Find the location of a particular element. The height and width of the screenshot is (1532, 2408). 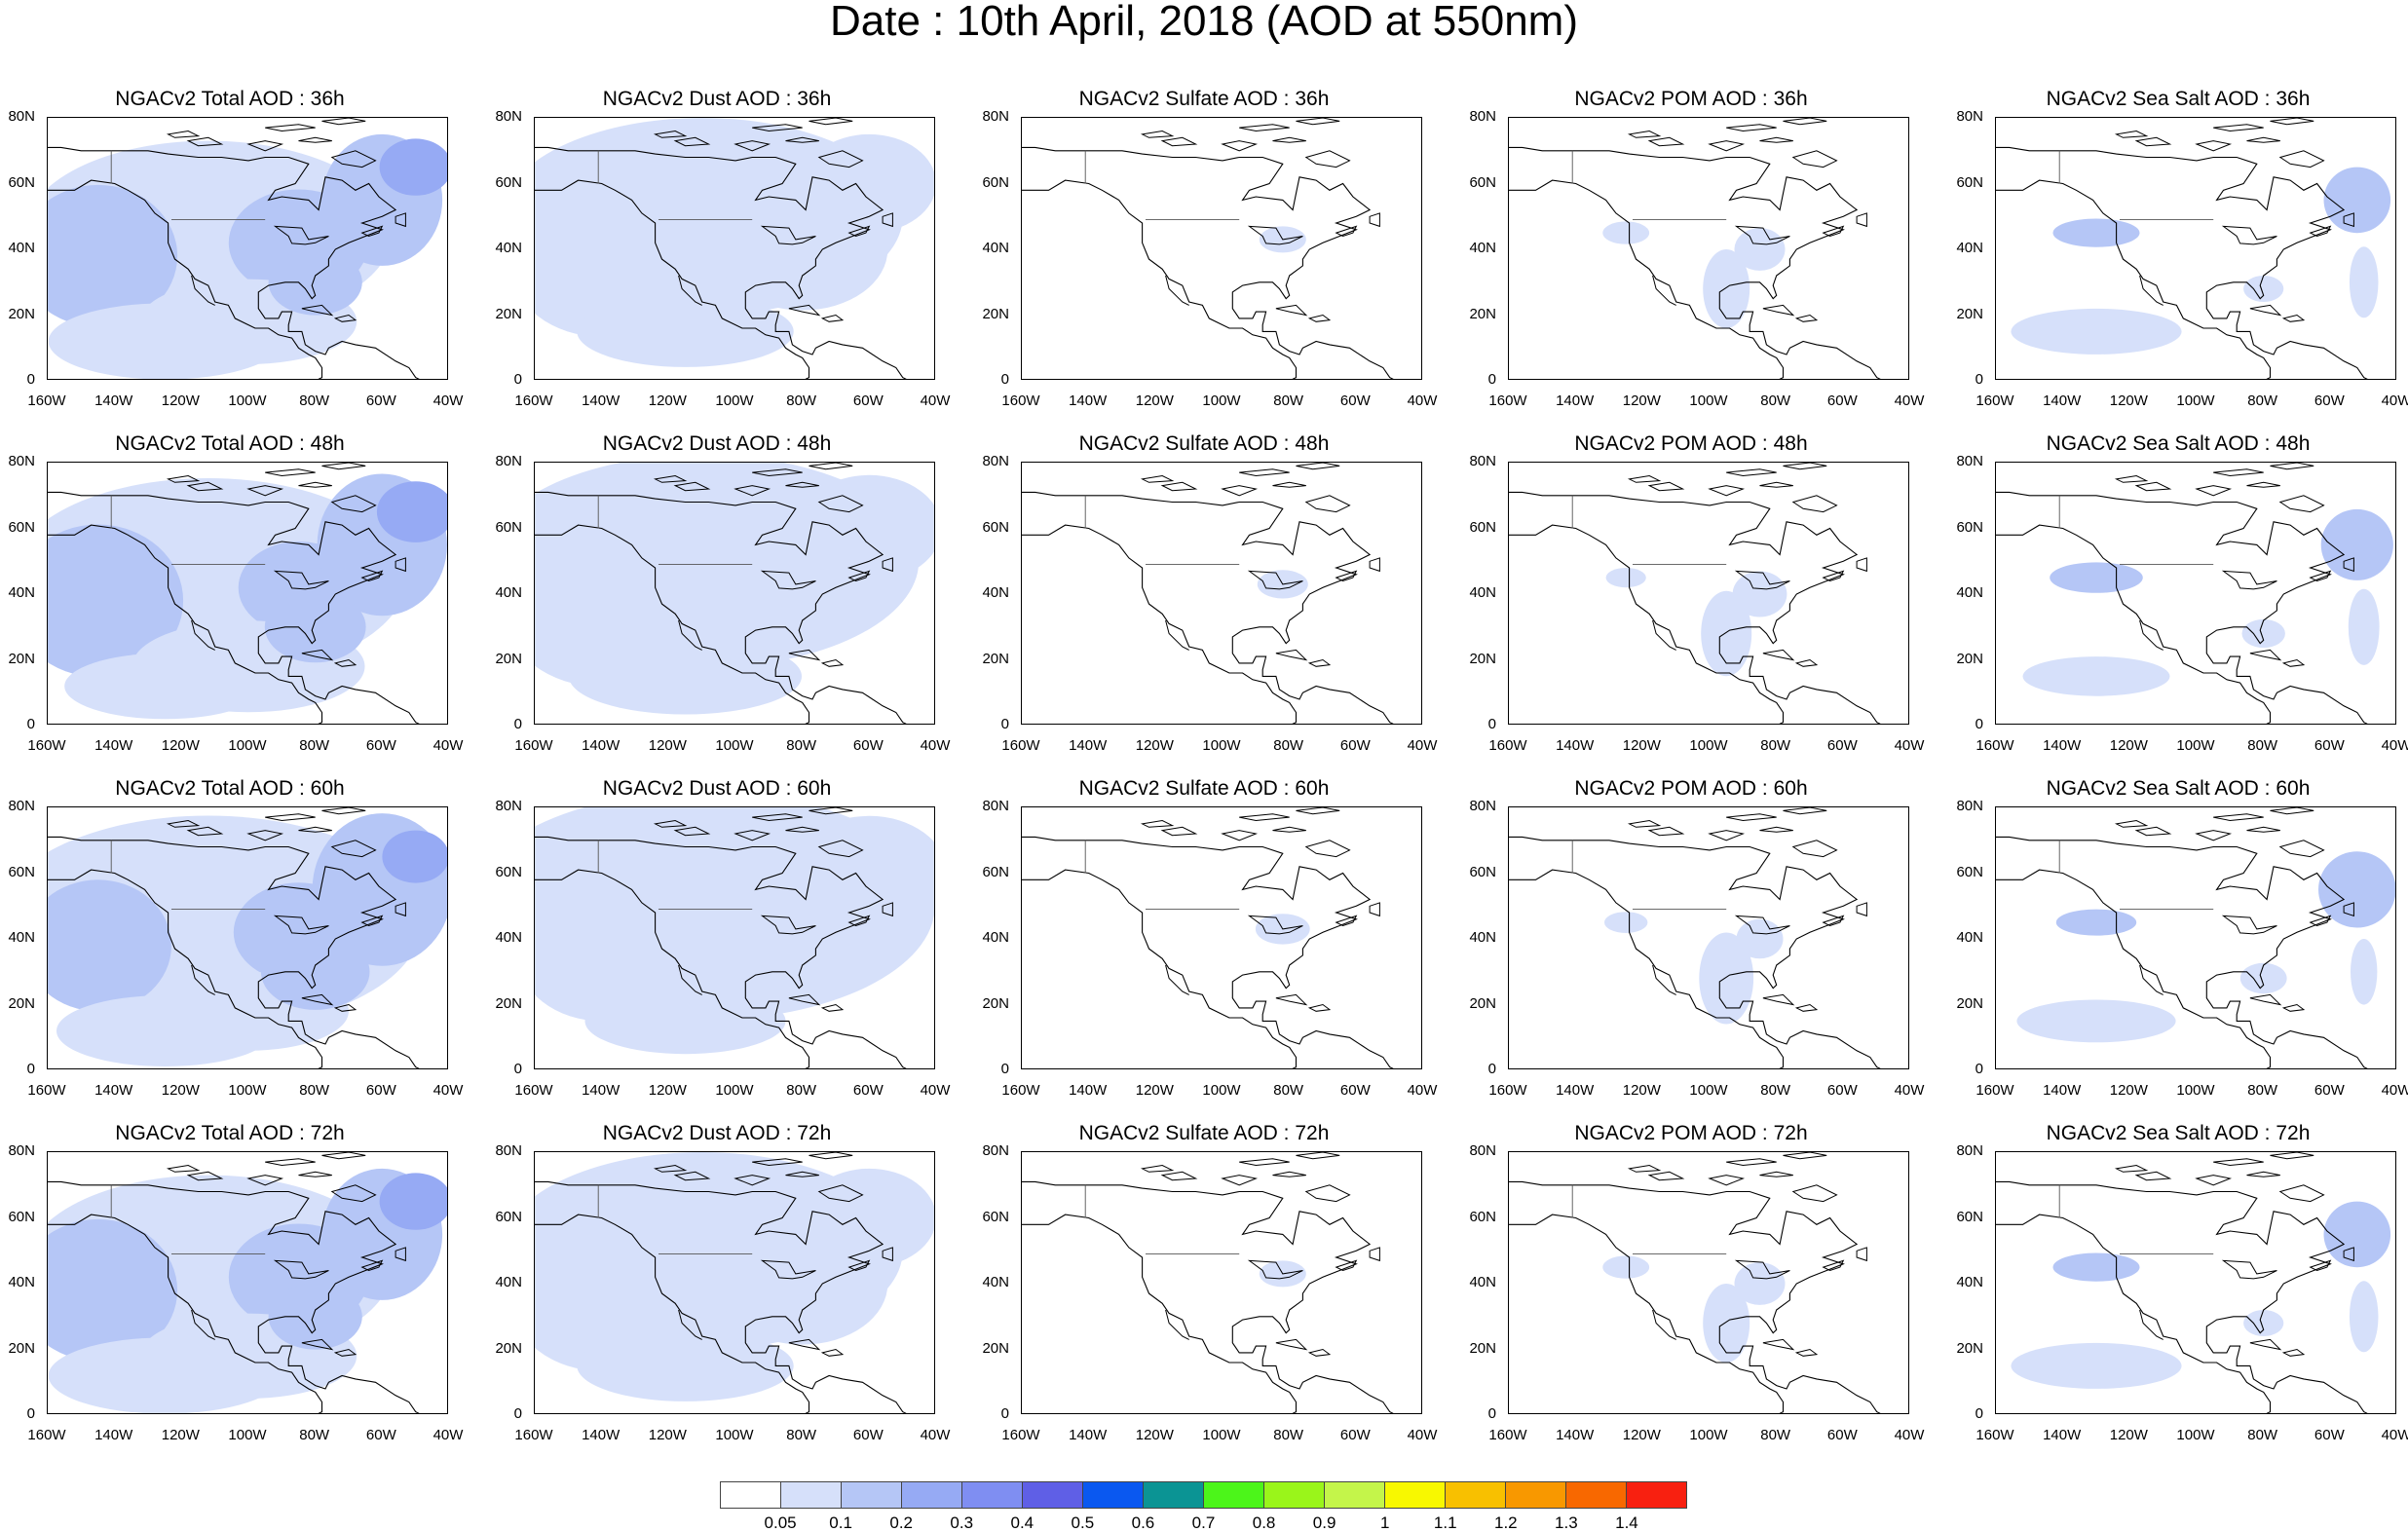

colorbar is located at coordinates (1203, 1495).